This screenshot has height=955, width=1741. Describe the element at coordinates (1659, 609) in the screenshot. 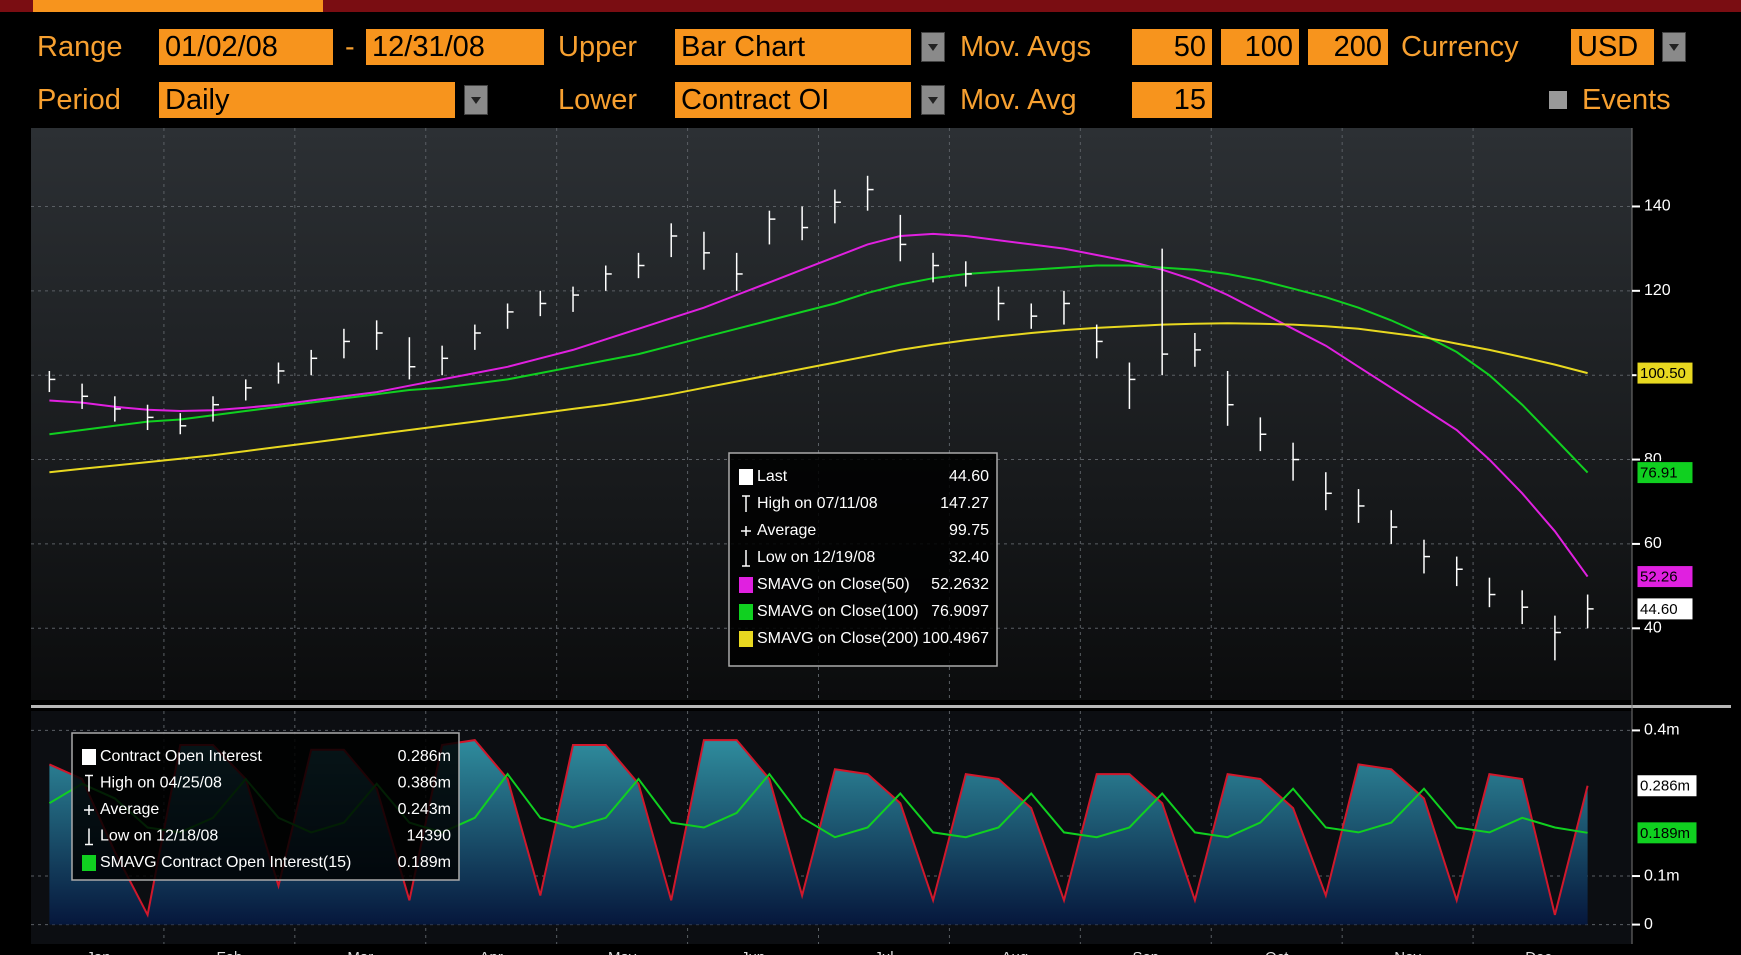

I see `value-badge-label: 44.60` at that location.